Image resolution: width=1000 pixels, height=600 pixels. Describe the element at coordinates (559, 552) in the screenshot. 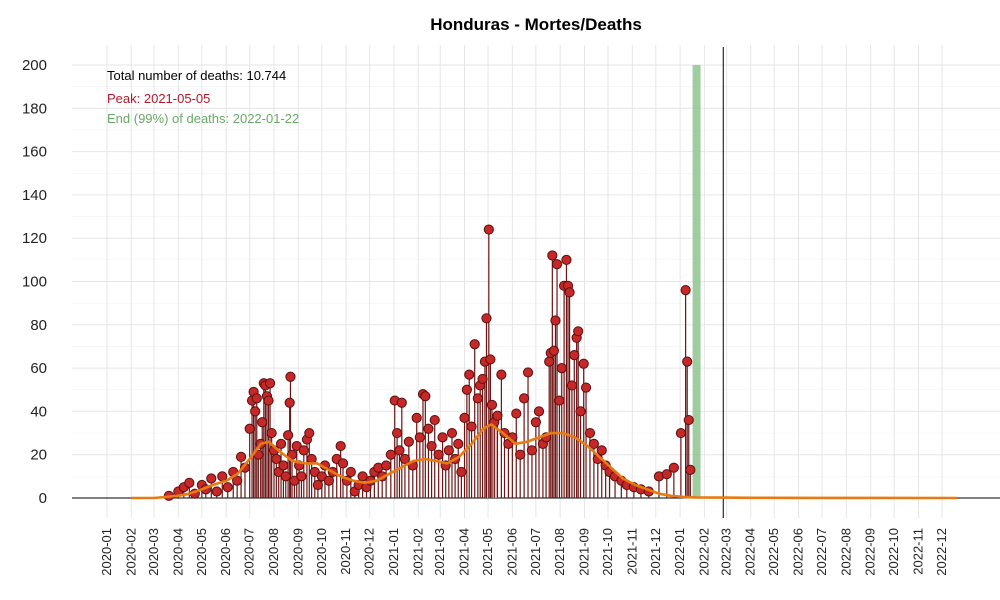

I see `x-tick-label: 2021-08` at that location.